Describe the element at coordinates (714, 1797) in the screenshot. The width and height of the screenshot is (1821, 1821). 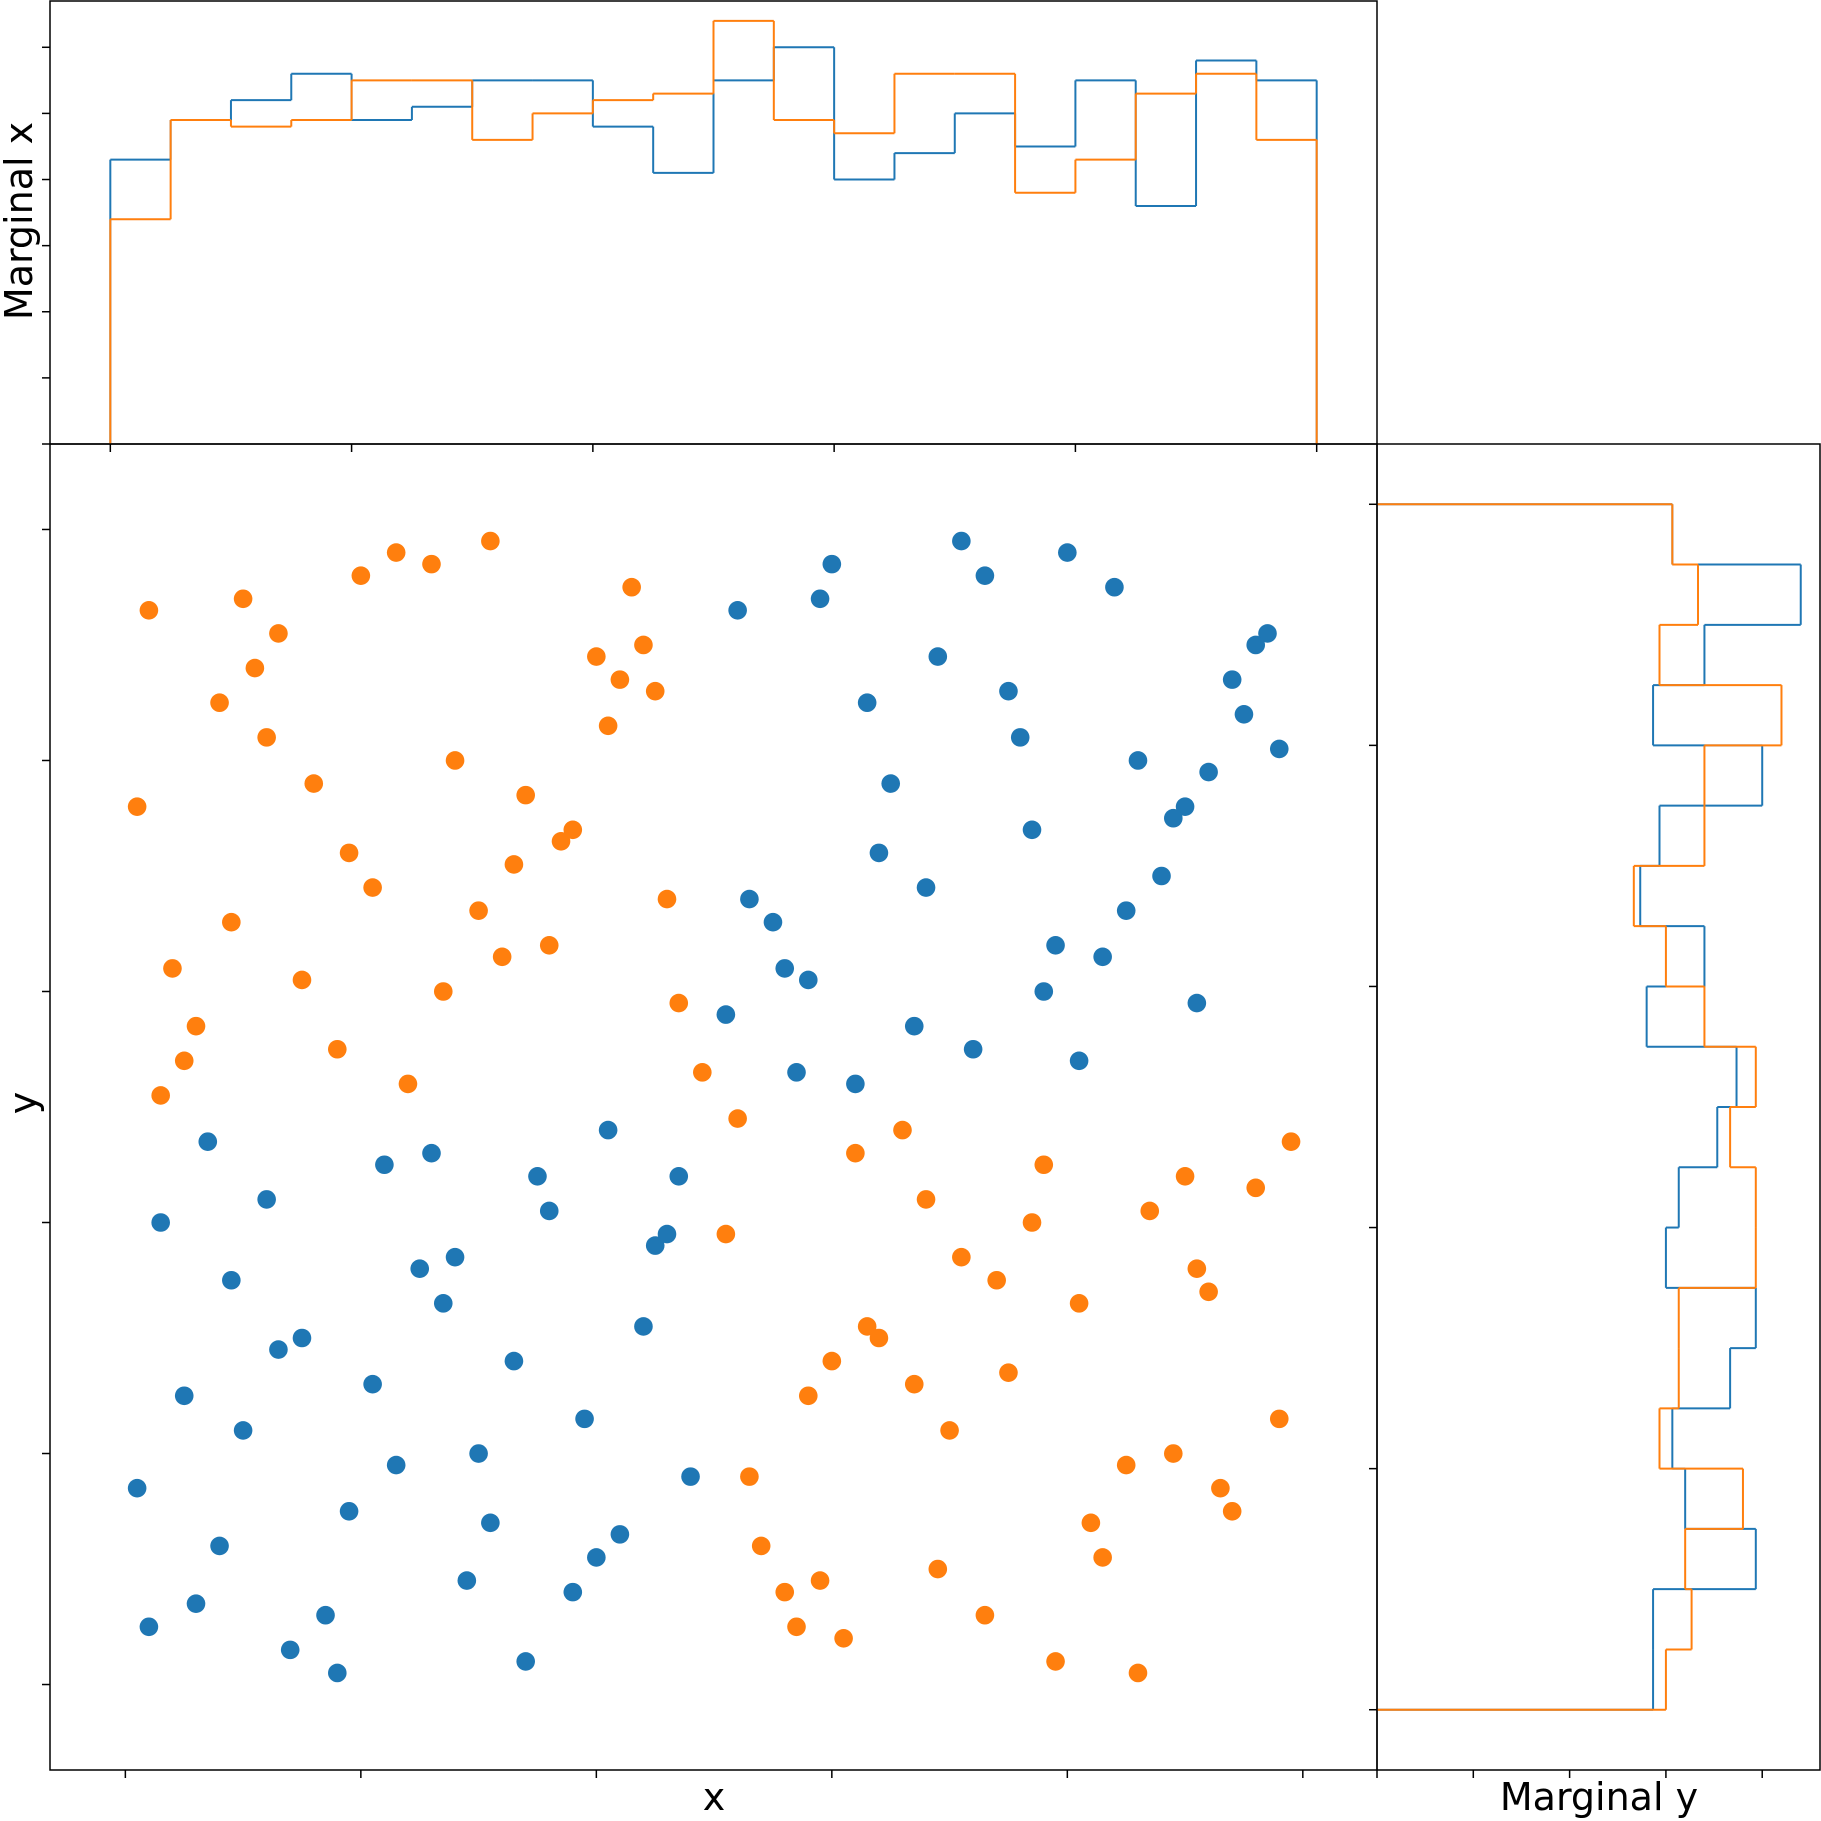
I see `x-axis-label: x` at that location.